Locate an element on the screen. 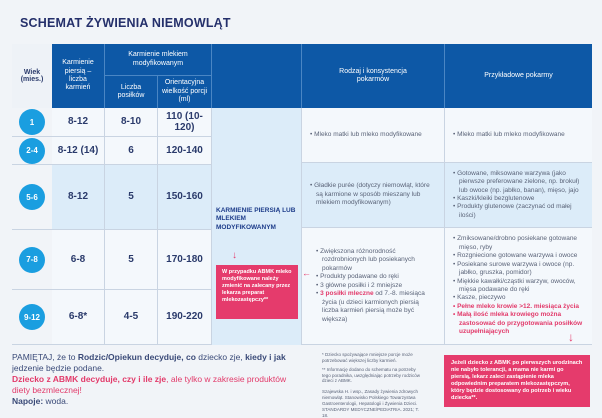 The image size is (602, 418). header-formula: Karmienie mlekiem modyfikowanym is located at coordinates (158, 60).